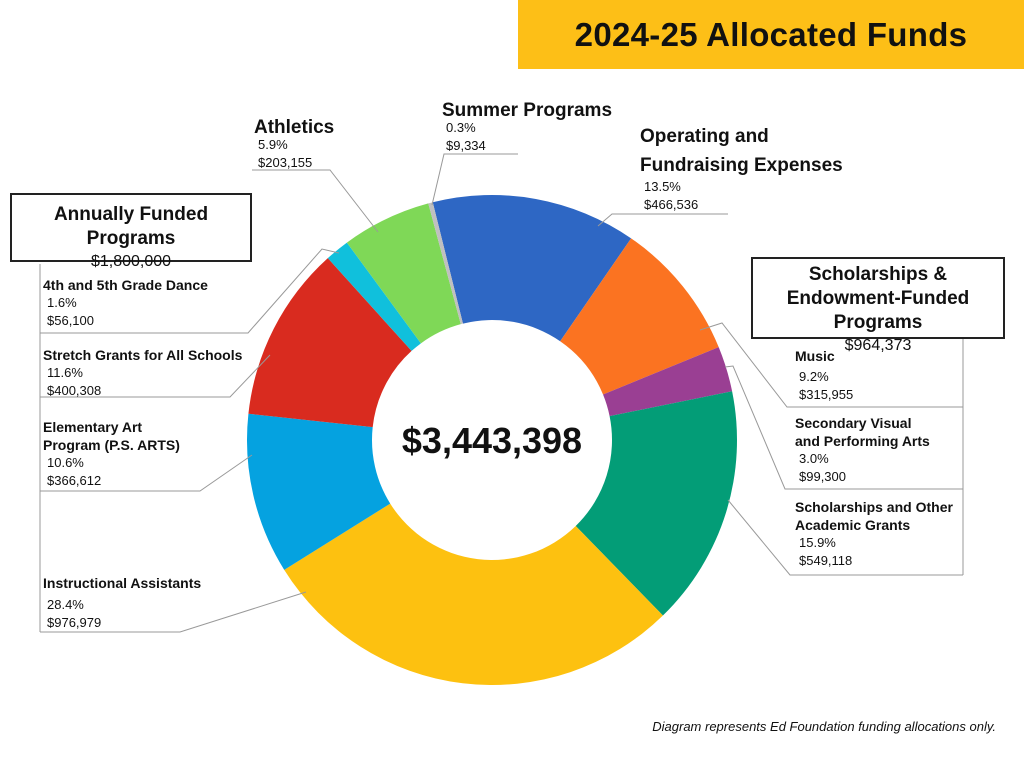 This screenshot has width=1024, height=768. What do you see at coordinates (318, 491) in the screenshot?
I see `slice-elementary-art-program-p-s-arts` at bounding box center [318, 491].